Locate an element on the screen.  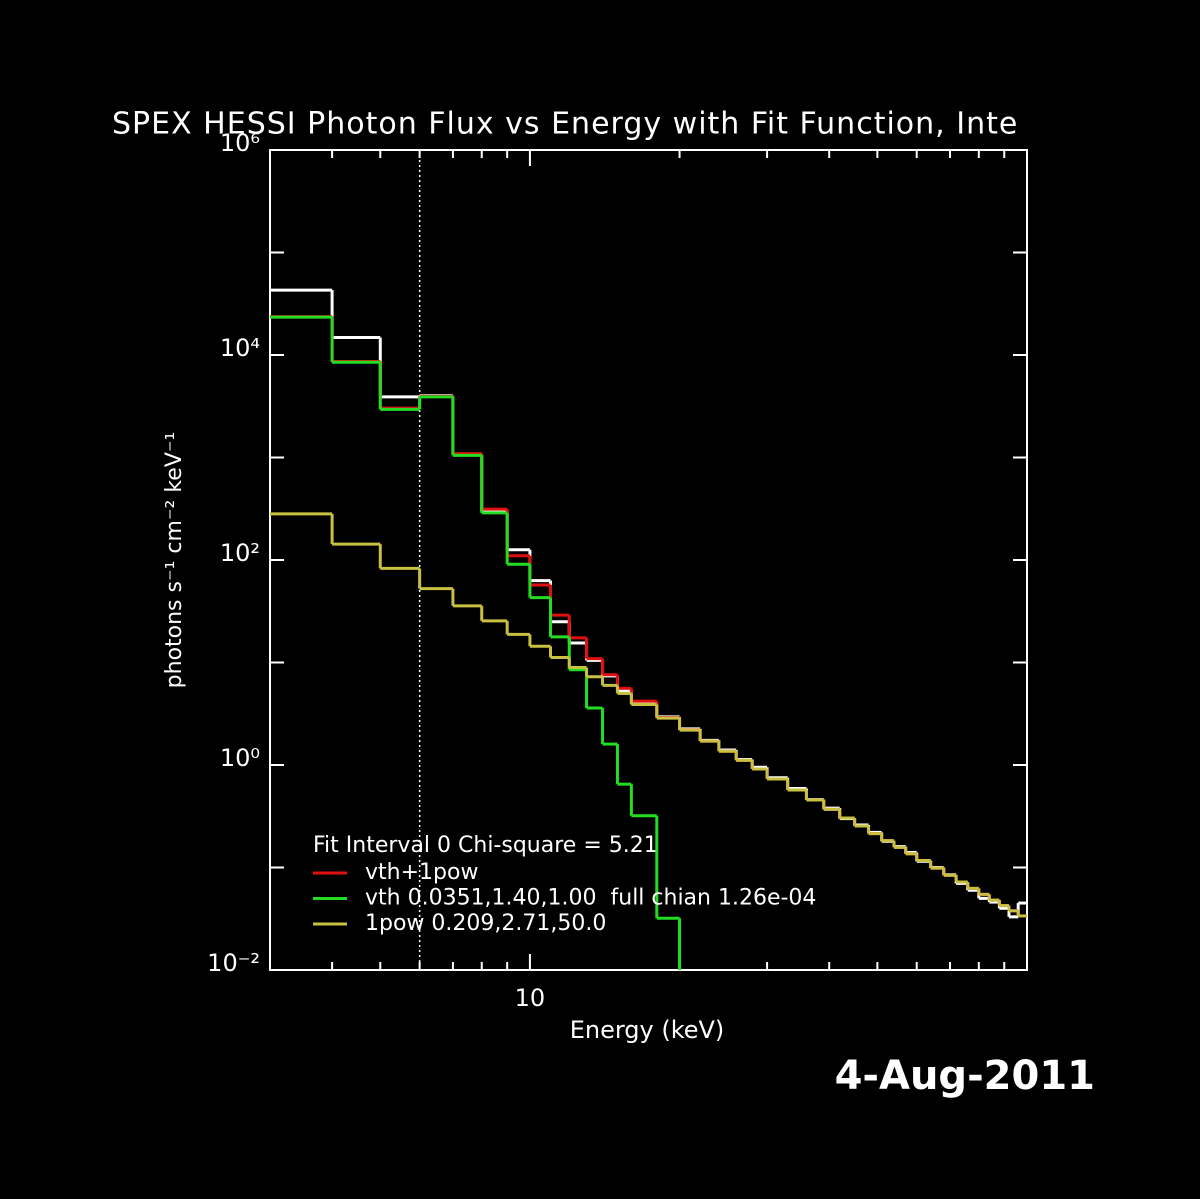
legend-label: 1pow 0.209,2.71,50.0 is located at coordinates (485, 923).